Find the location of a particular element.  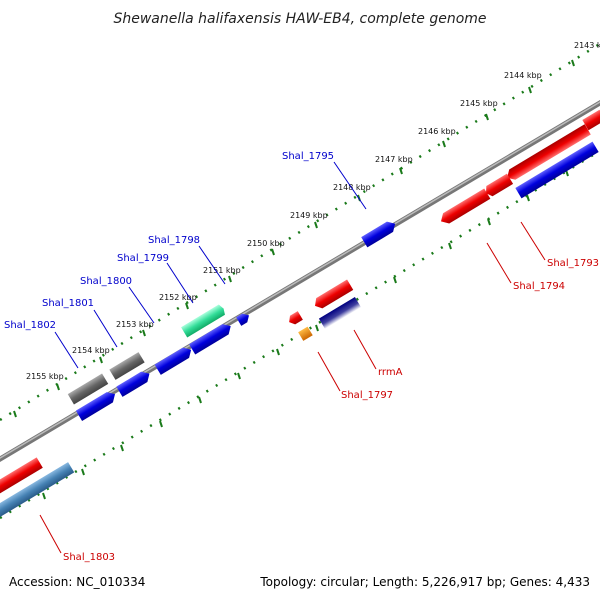

tick-label-2155: 2155 kbp is located at coordinates (45, 376).